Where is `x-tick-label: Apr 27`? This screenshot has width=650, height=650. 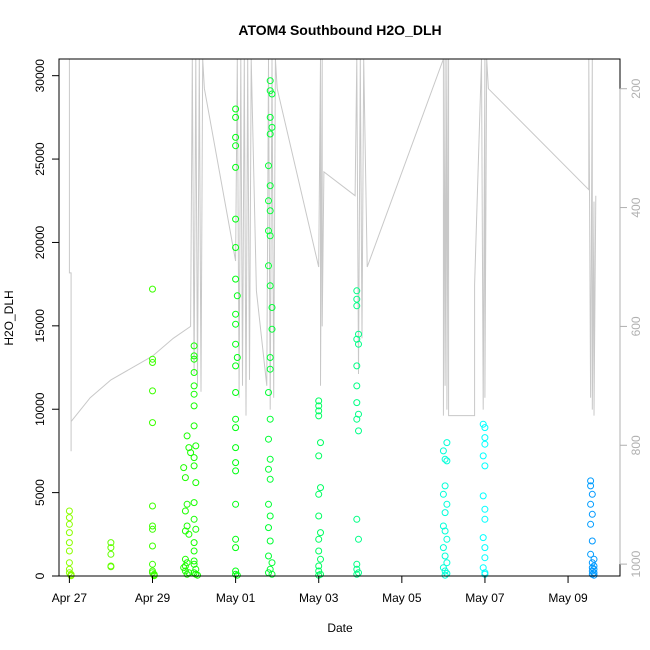 x-tick-label: Apr 27 is located at coordinates (70, 598).